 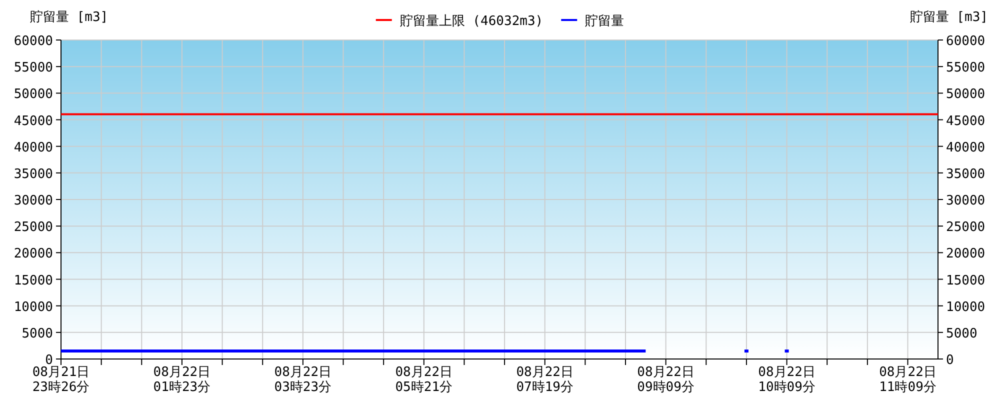 I want to click on x-tick-label: 08月22日 01時23分, so click(x=182, y=380).